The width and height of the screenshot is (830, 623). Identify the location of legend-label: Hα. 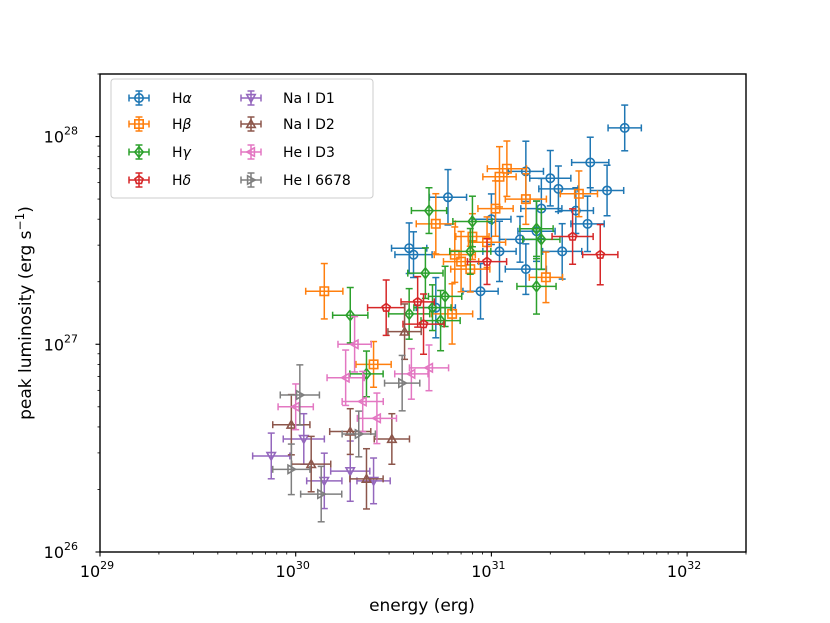
(182, 99).